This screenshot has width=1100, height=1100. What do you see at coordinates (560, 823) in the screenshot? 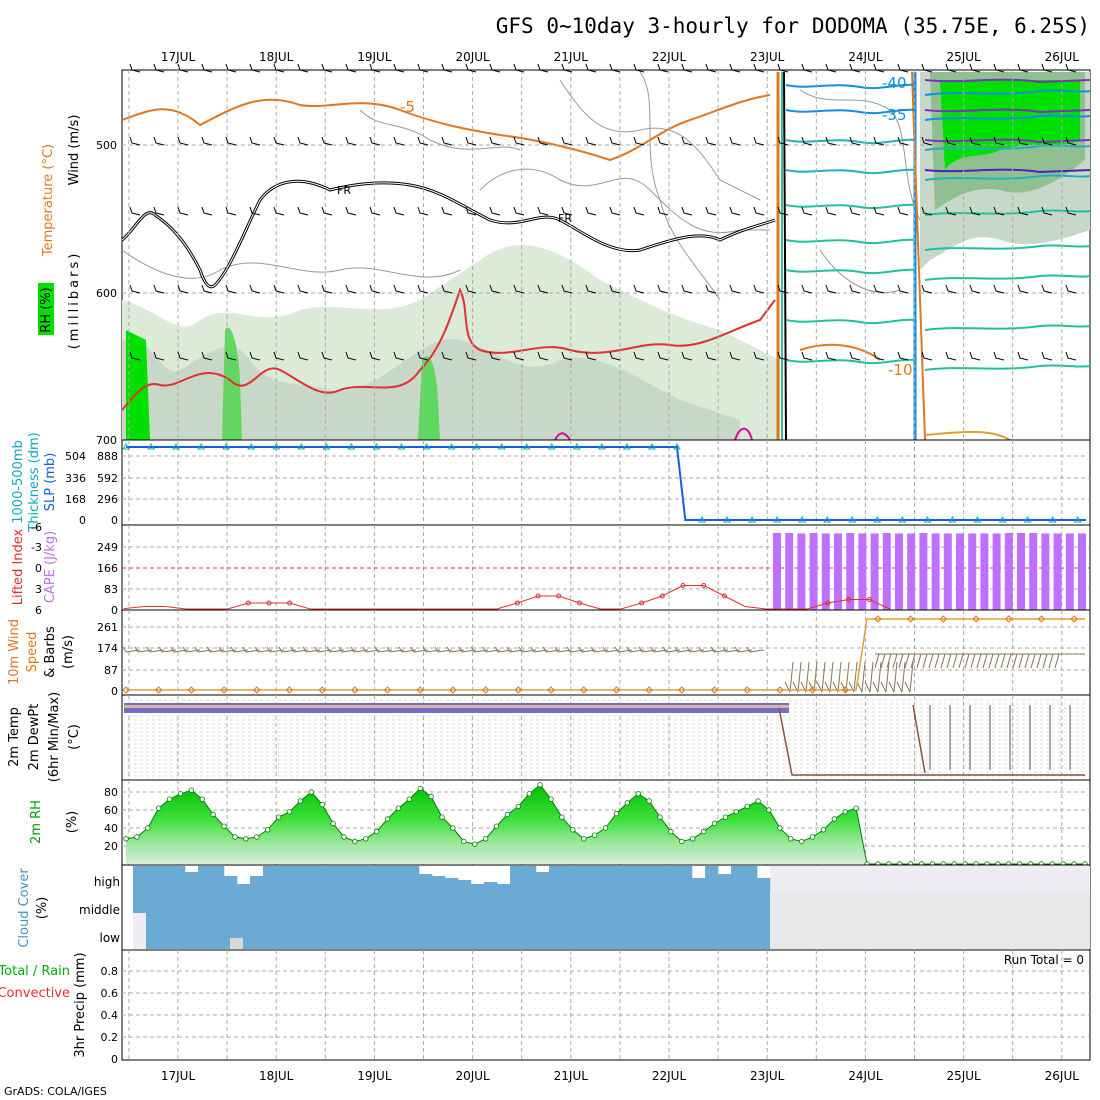
I see `rh2m-panel: 80 60 40 20 2m RH (%)` at bounding box center [560, 823].